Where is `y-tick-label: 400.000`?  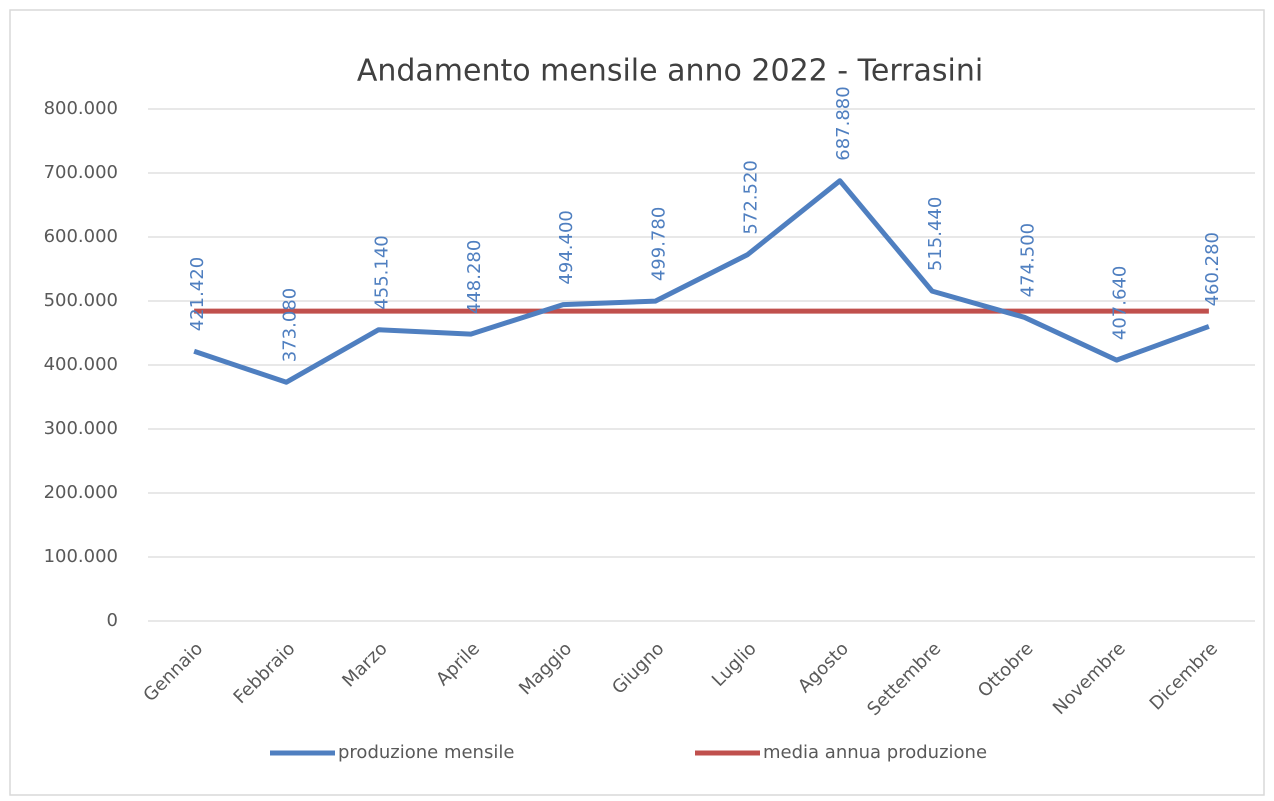 y-tick-label: 400.000 is located at coordinates (81, 364).